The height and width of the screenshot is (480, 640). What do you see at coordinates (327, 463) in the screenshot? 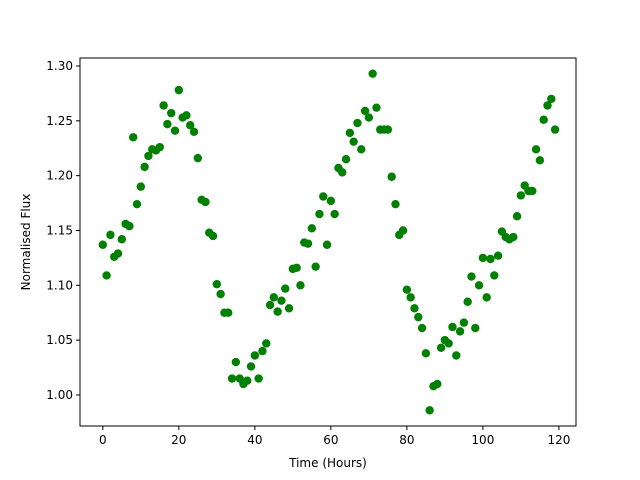
I see `x-axis-label: Time (Hours)` at bounding box center [327, 463].